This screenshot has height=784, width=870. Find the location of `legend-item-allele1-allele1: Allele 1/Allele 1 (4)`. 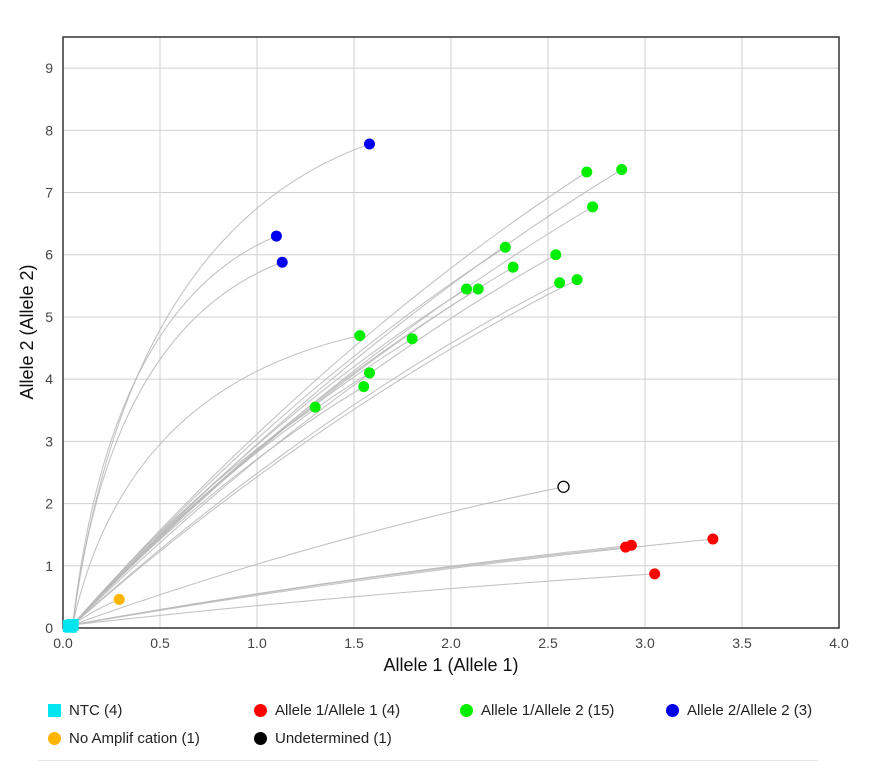

legend-item-allele1-allele1: Allele 1/Allele 1 (4) is located at coordinates (327, 710).